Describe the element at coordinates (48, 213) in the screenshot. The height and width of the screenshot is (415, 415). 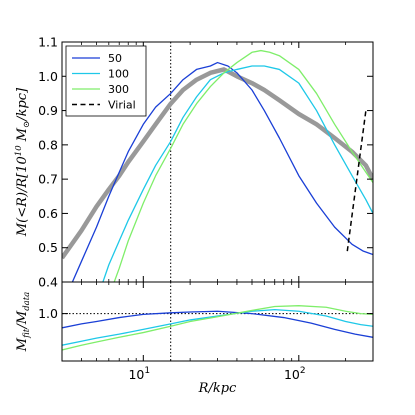
I see `top-y-tick-label: 0.6` at that location.